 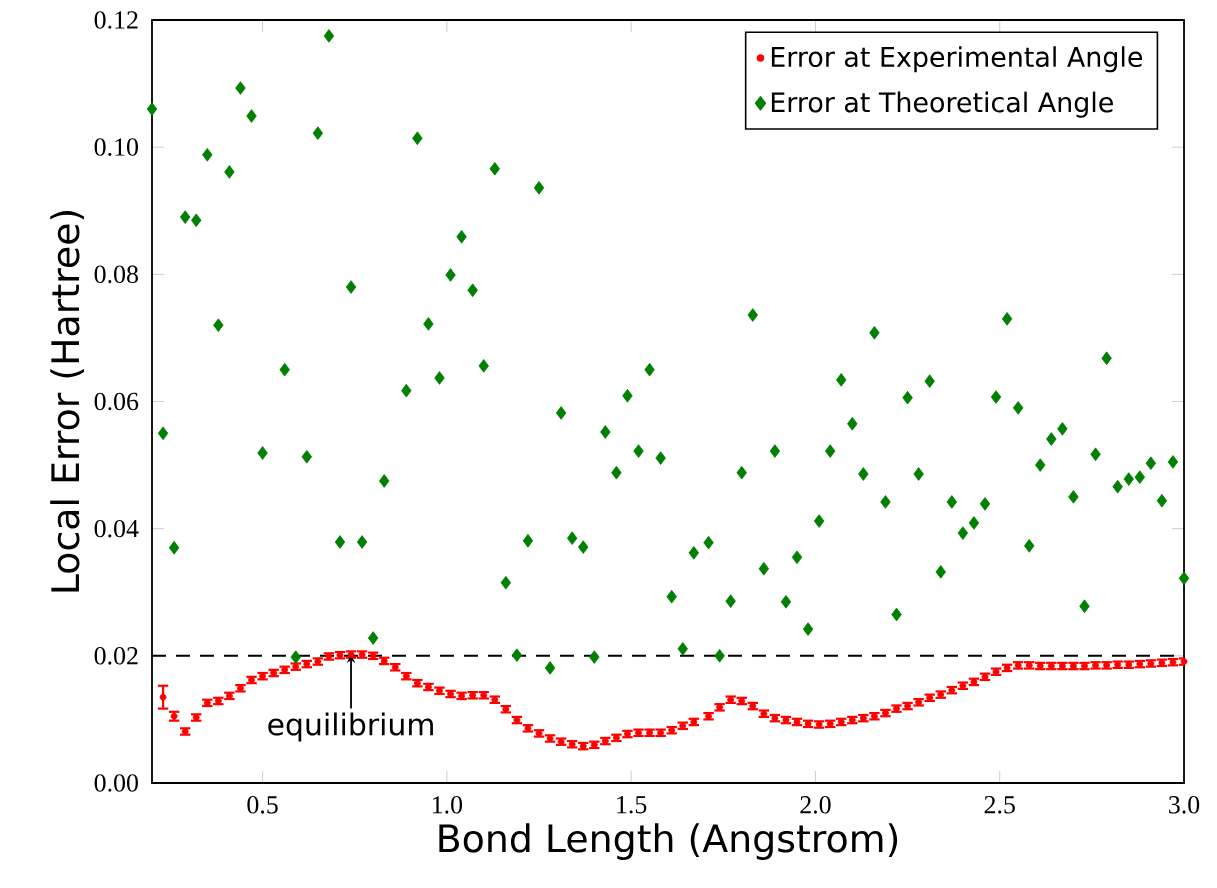 What do you see at coordinates (957, 59) in the screenshot?
I see `legend-label: Error at Experimental Angle` at bounding box center [957, 59].